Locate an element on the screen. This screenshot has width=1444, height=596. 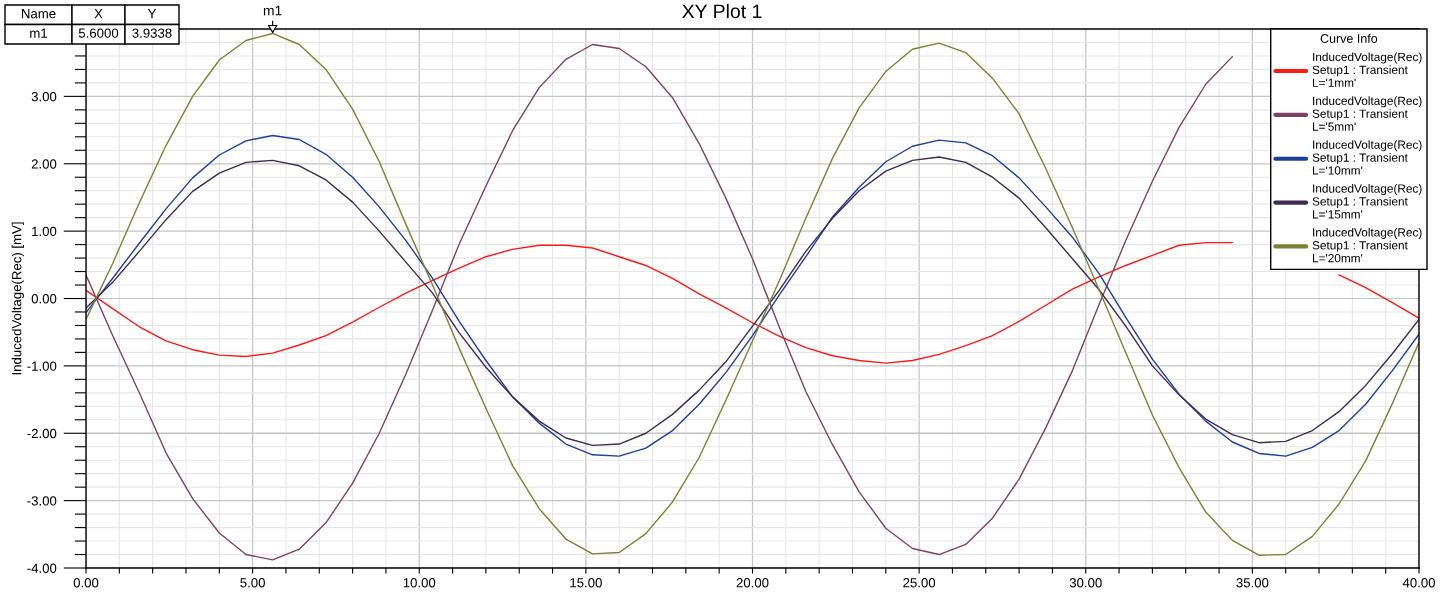
x-tick-label: 5.00 is located at coordinates (252, 583).